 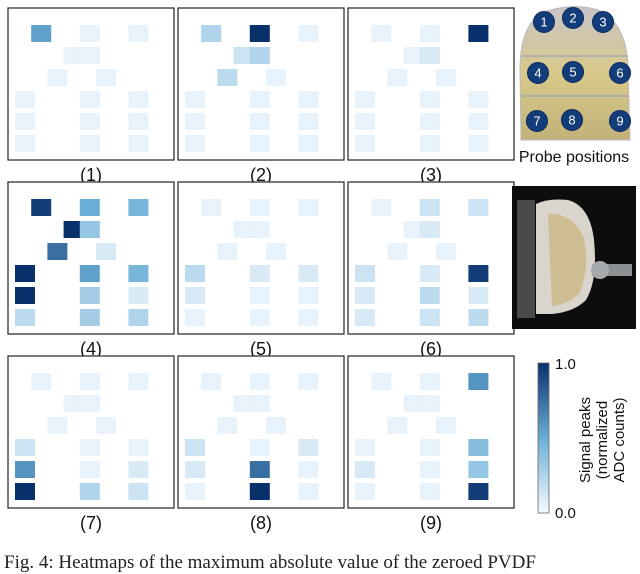 What do you see at coordinates (91, 523) in the screenshot?
I see `heatmap-panel-label: (7)` at bounding box center [91, 523].